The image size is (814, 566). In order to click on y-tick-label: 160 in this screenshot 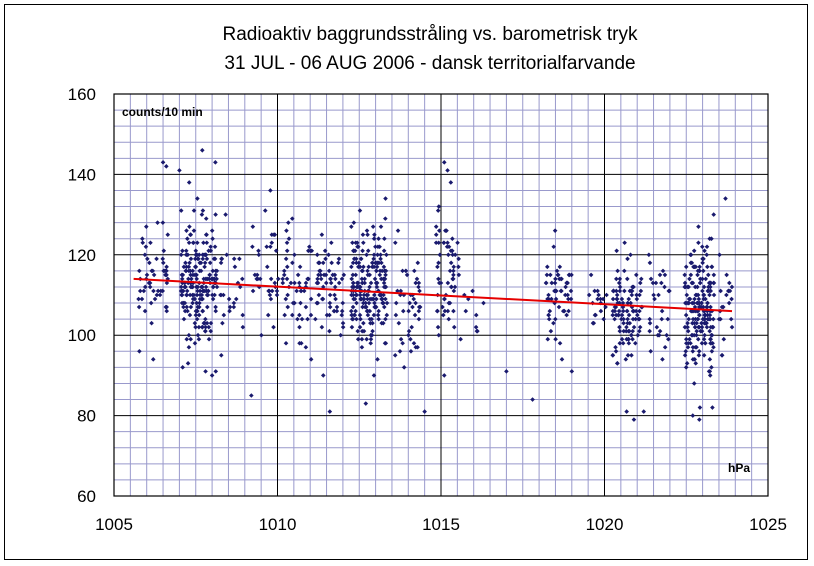, I will do `click(82, 94)`.